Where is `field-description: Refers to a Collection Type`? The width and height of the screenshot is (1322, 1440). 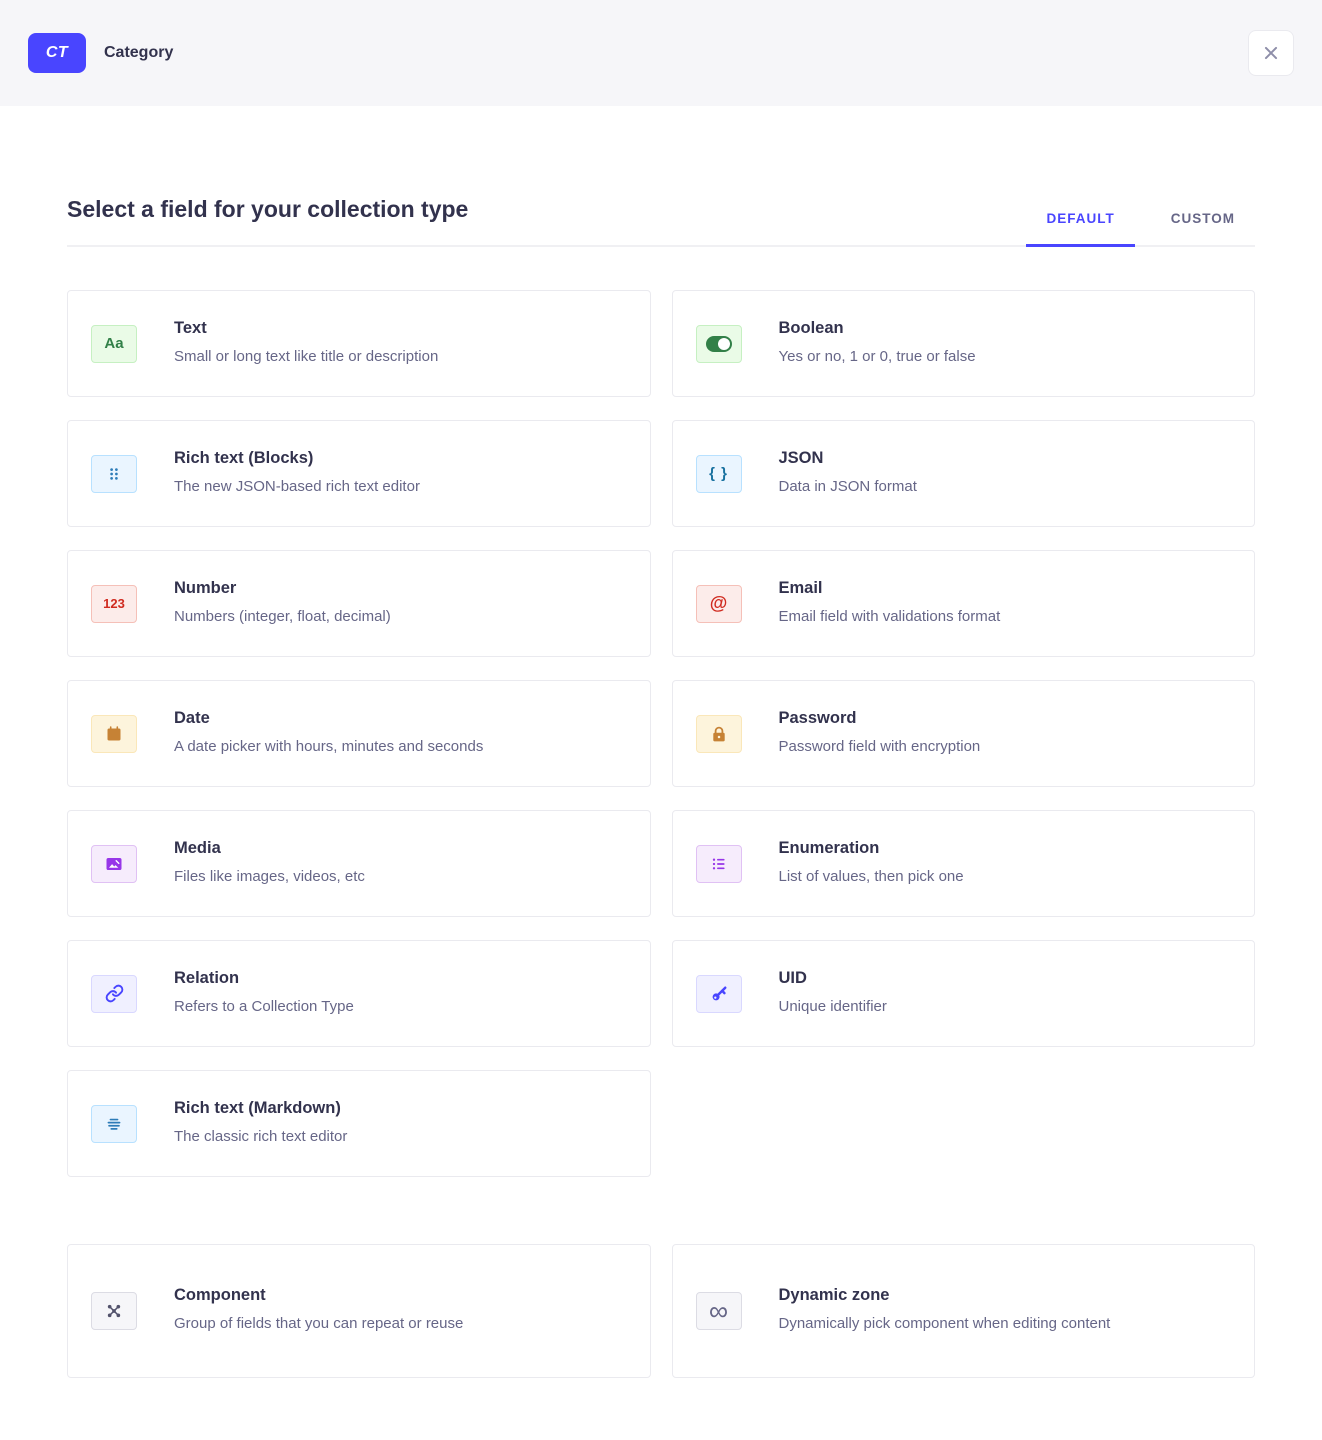 field-description: Refers to a Collection Type is located at coordinates (264, 1006).